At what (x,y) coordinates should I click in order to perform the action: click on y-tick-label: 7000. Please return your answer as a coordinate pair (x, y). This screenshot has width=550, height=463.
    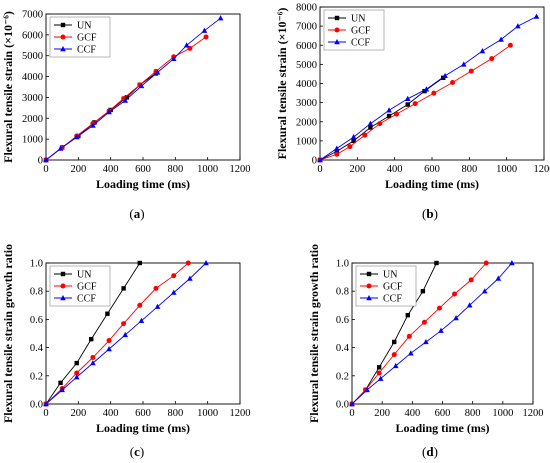
    Looking at the image, I should click on (306, 27).